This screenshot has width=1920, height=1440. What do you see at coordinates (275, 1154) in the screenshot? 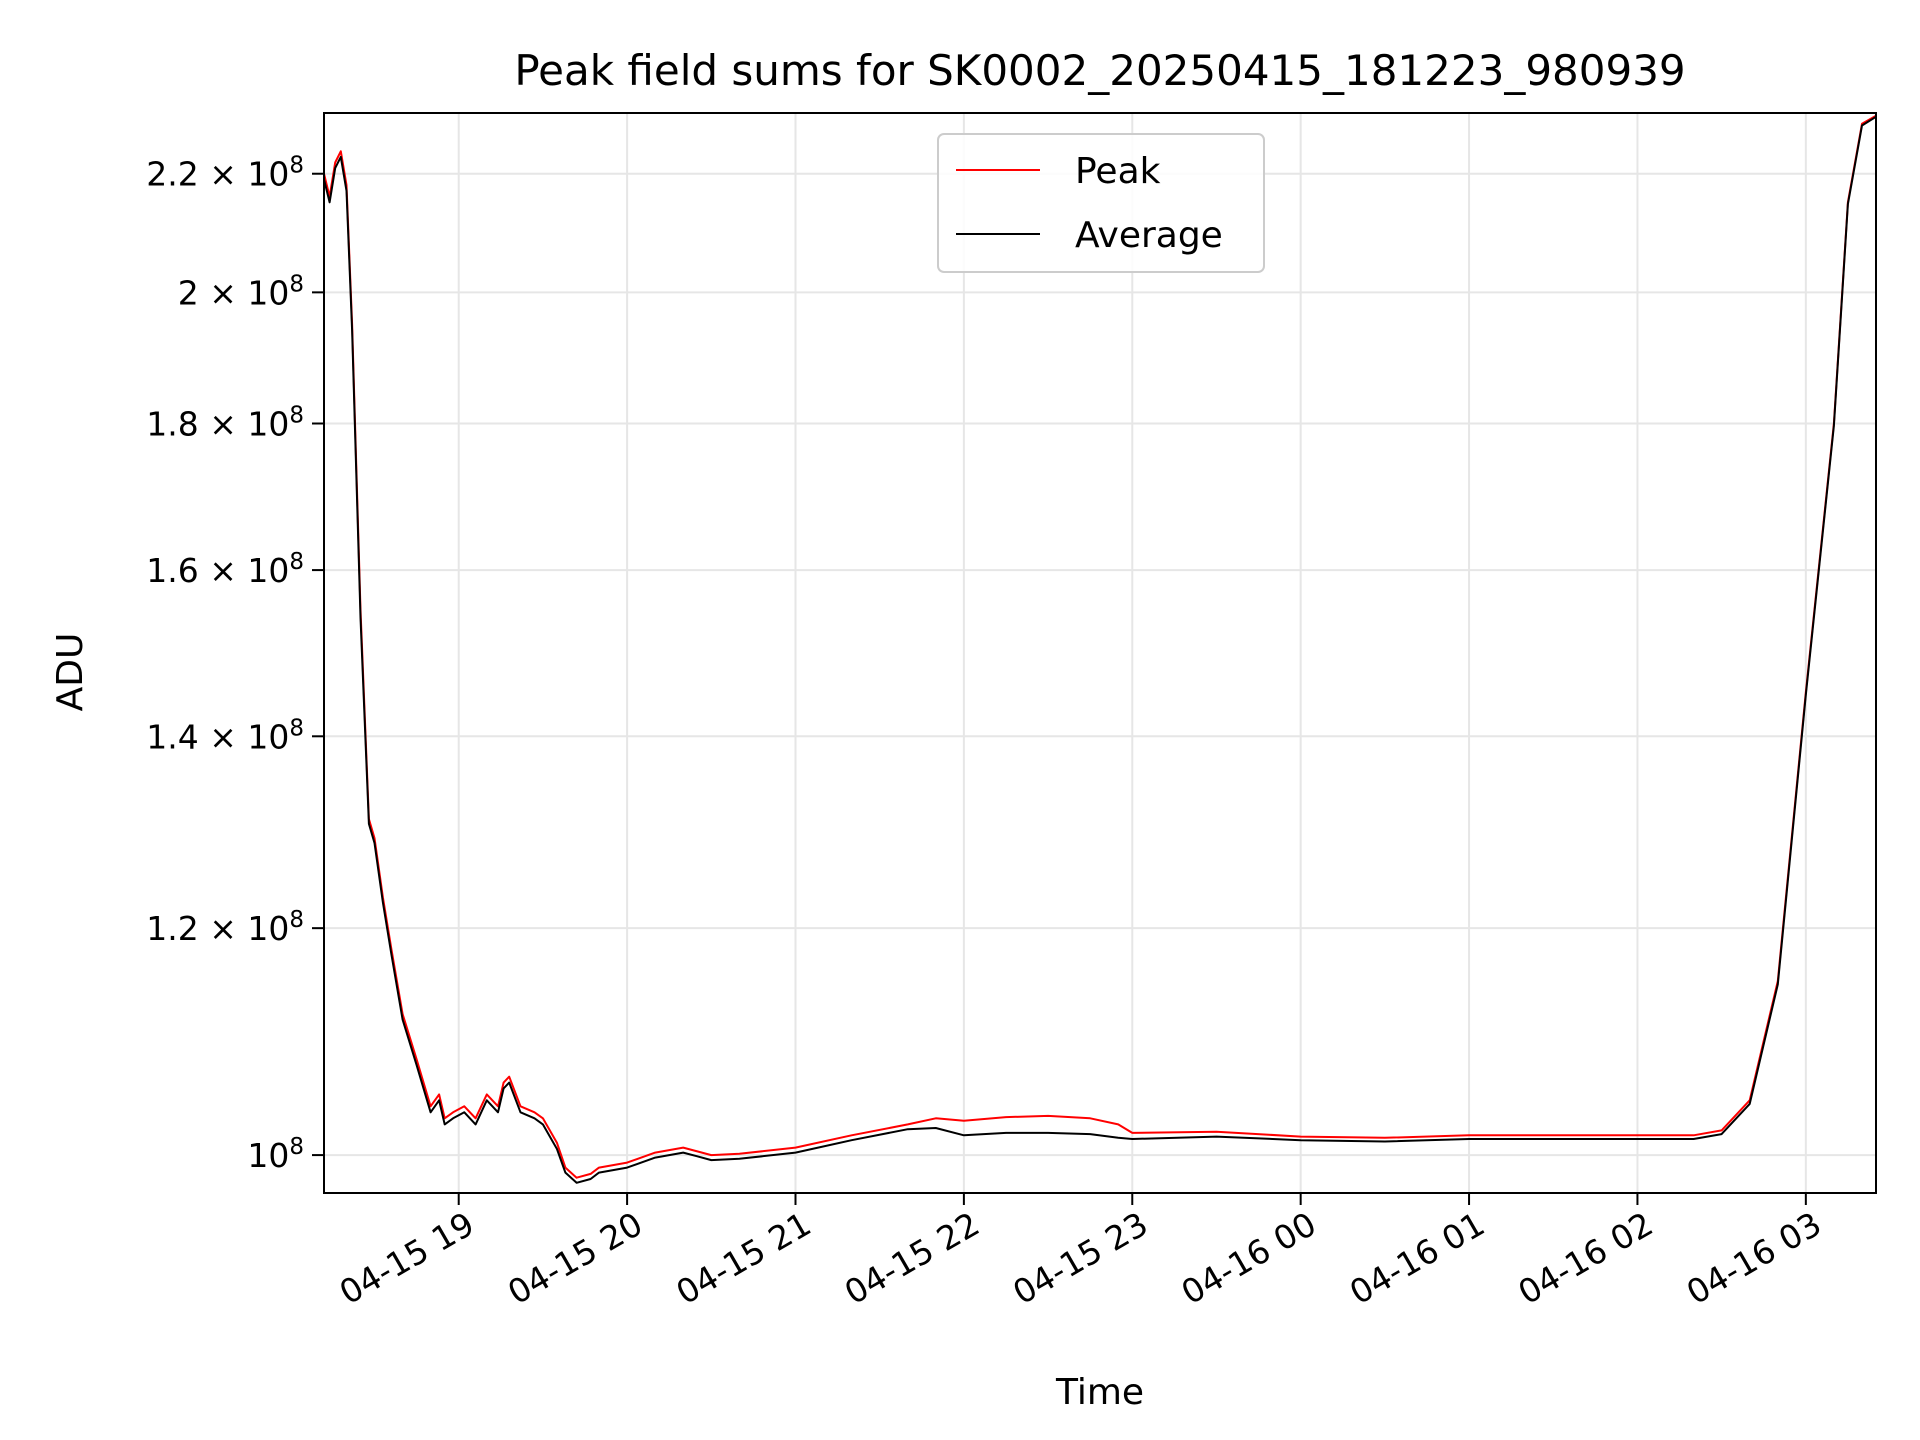
I see `y-tick-label: 108` at bounding box center [275, 1154].